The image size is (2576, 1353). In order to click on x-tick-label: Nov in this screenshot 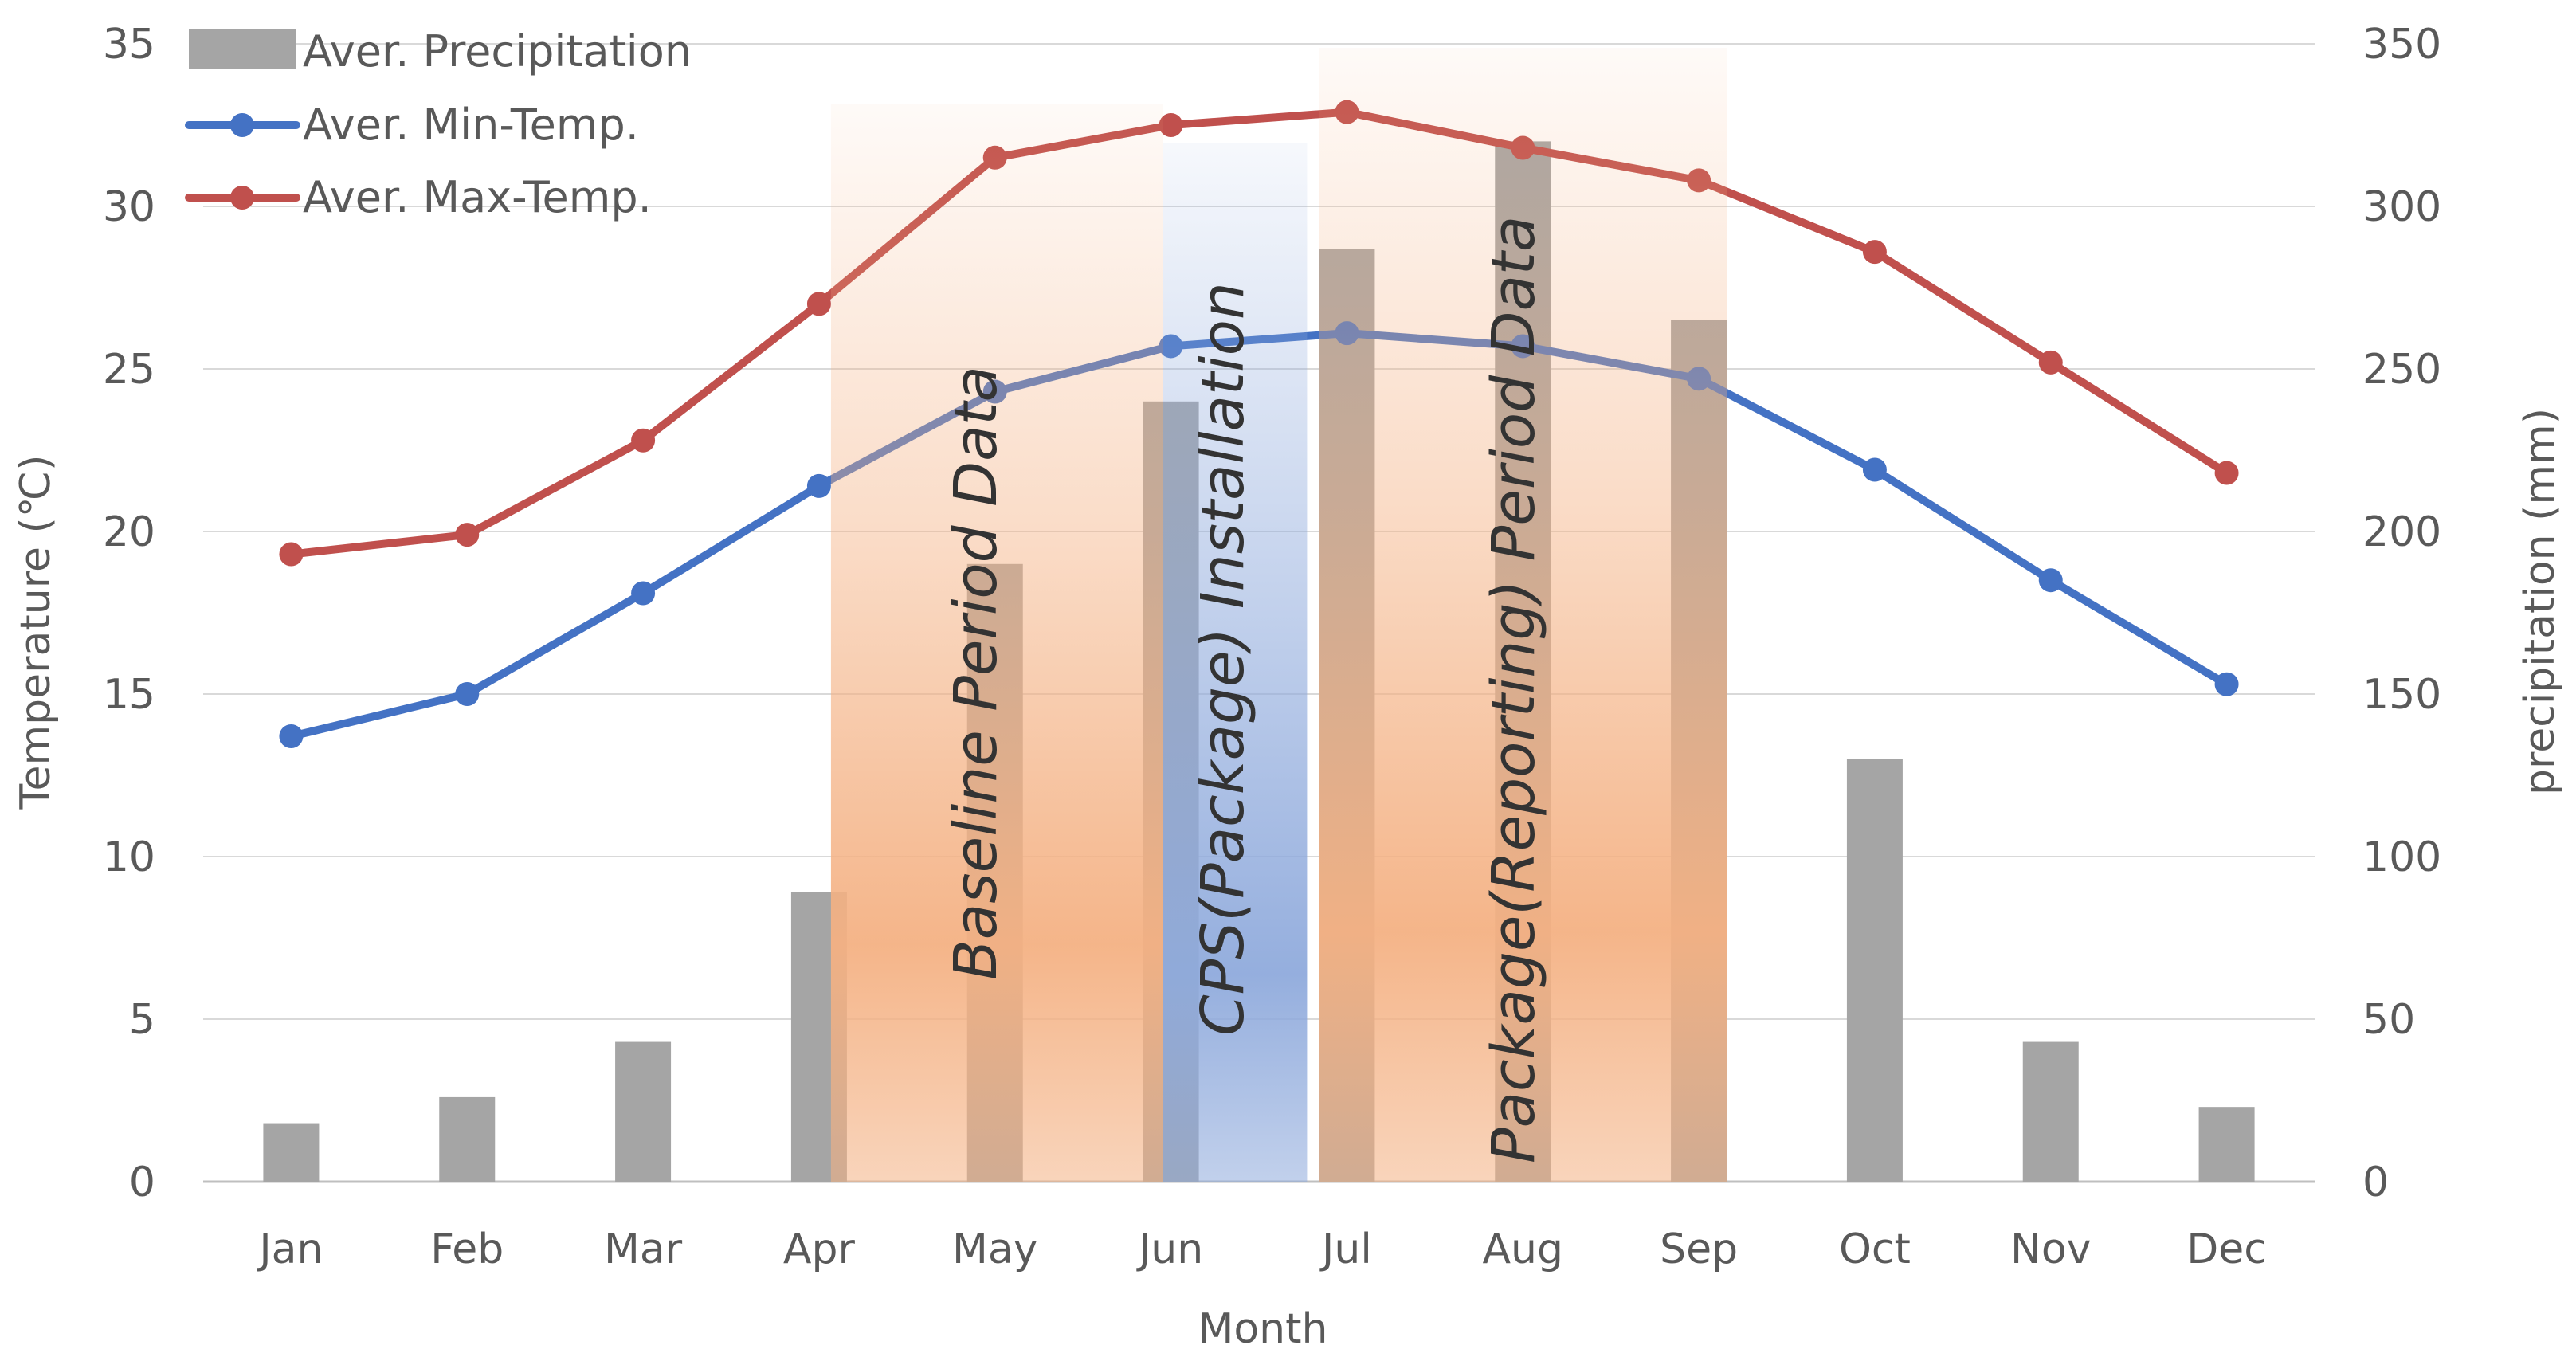, I will do `click(2051, 1249)`.